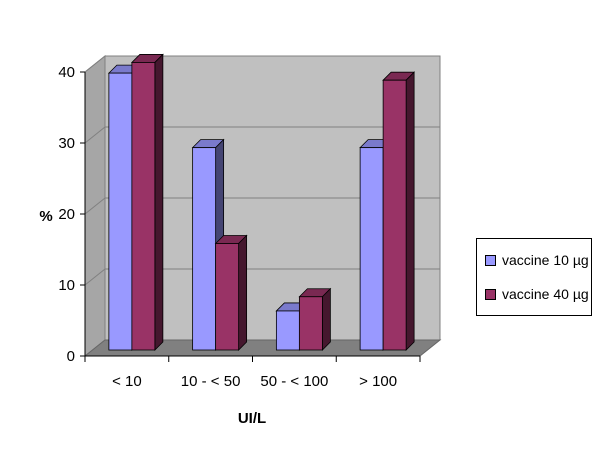  I want to click on legend-item: vaccine 40 µg, so click(537, 294).